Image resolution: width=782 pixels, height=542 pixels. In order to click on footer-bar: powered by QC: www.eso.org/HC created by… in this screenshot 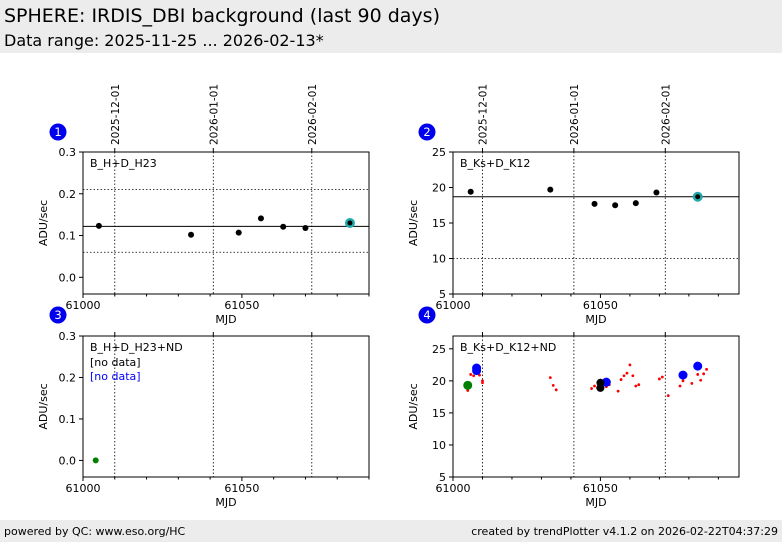, I will do `click(391, 531)`.